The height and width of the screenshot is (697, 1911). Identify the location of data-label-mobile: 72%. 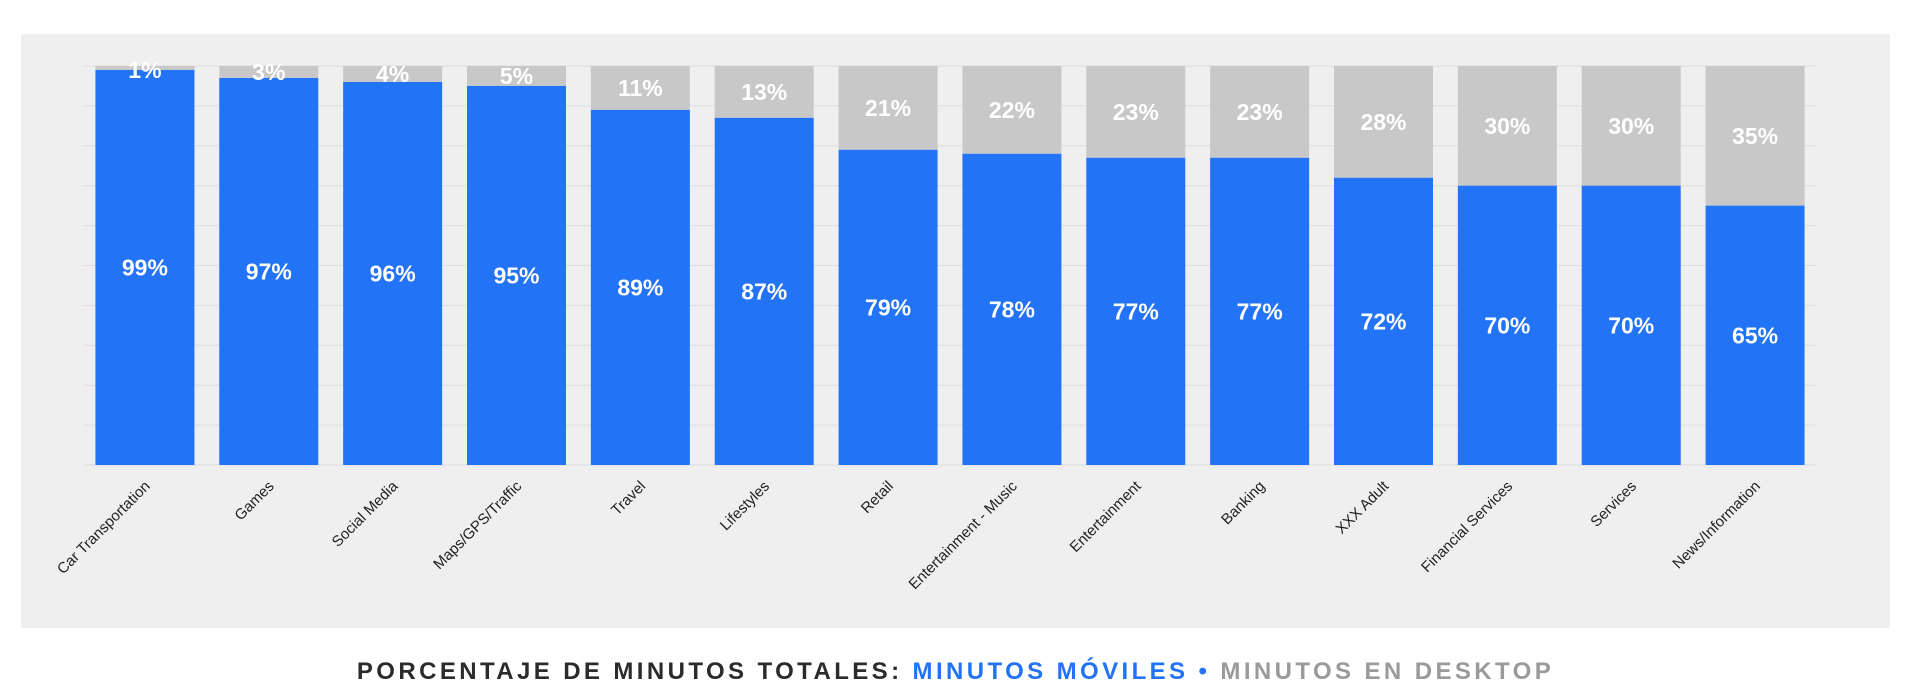
(1383, 321).